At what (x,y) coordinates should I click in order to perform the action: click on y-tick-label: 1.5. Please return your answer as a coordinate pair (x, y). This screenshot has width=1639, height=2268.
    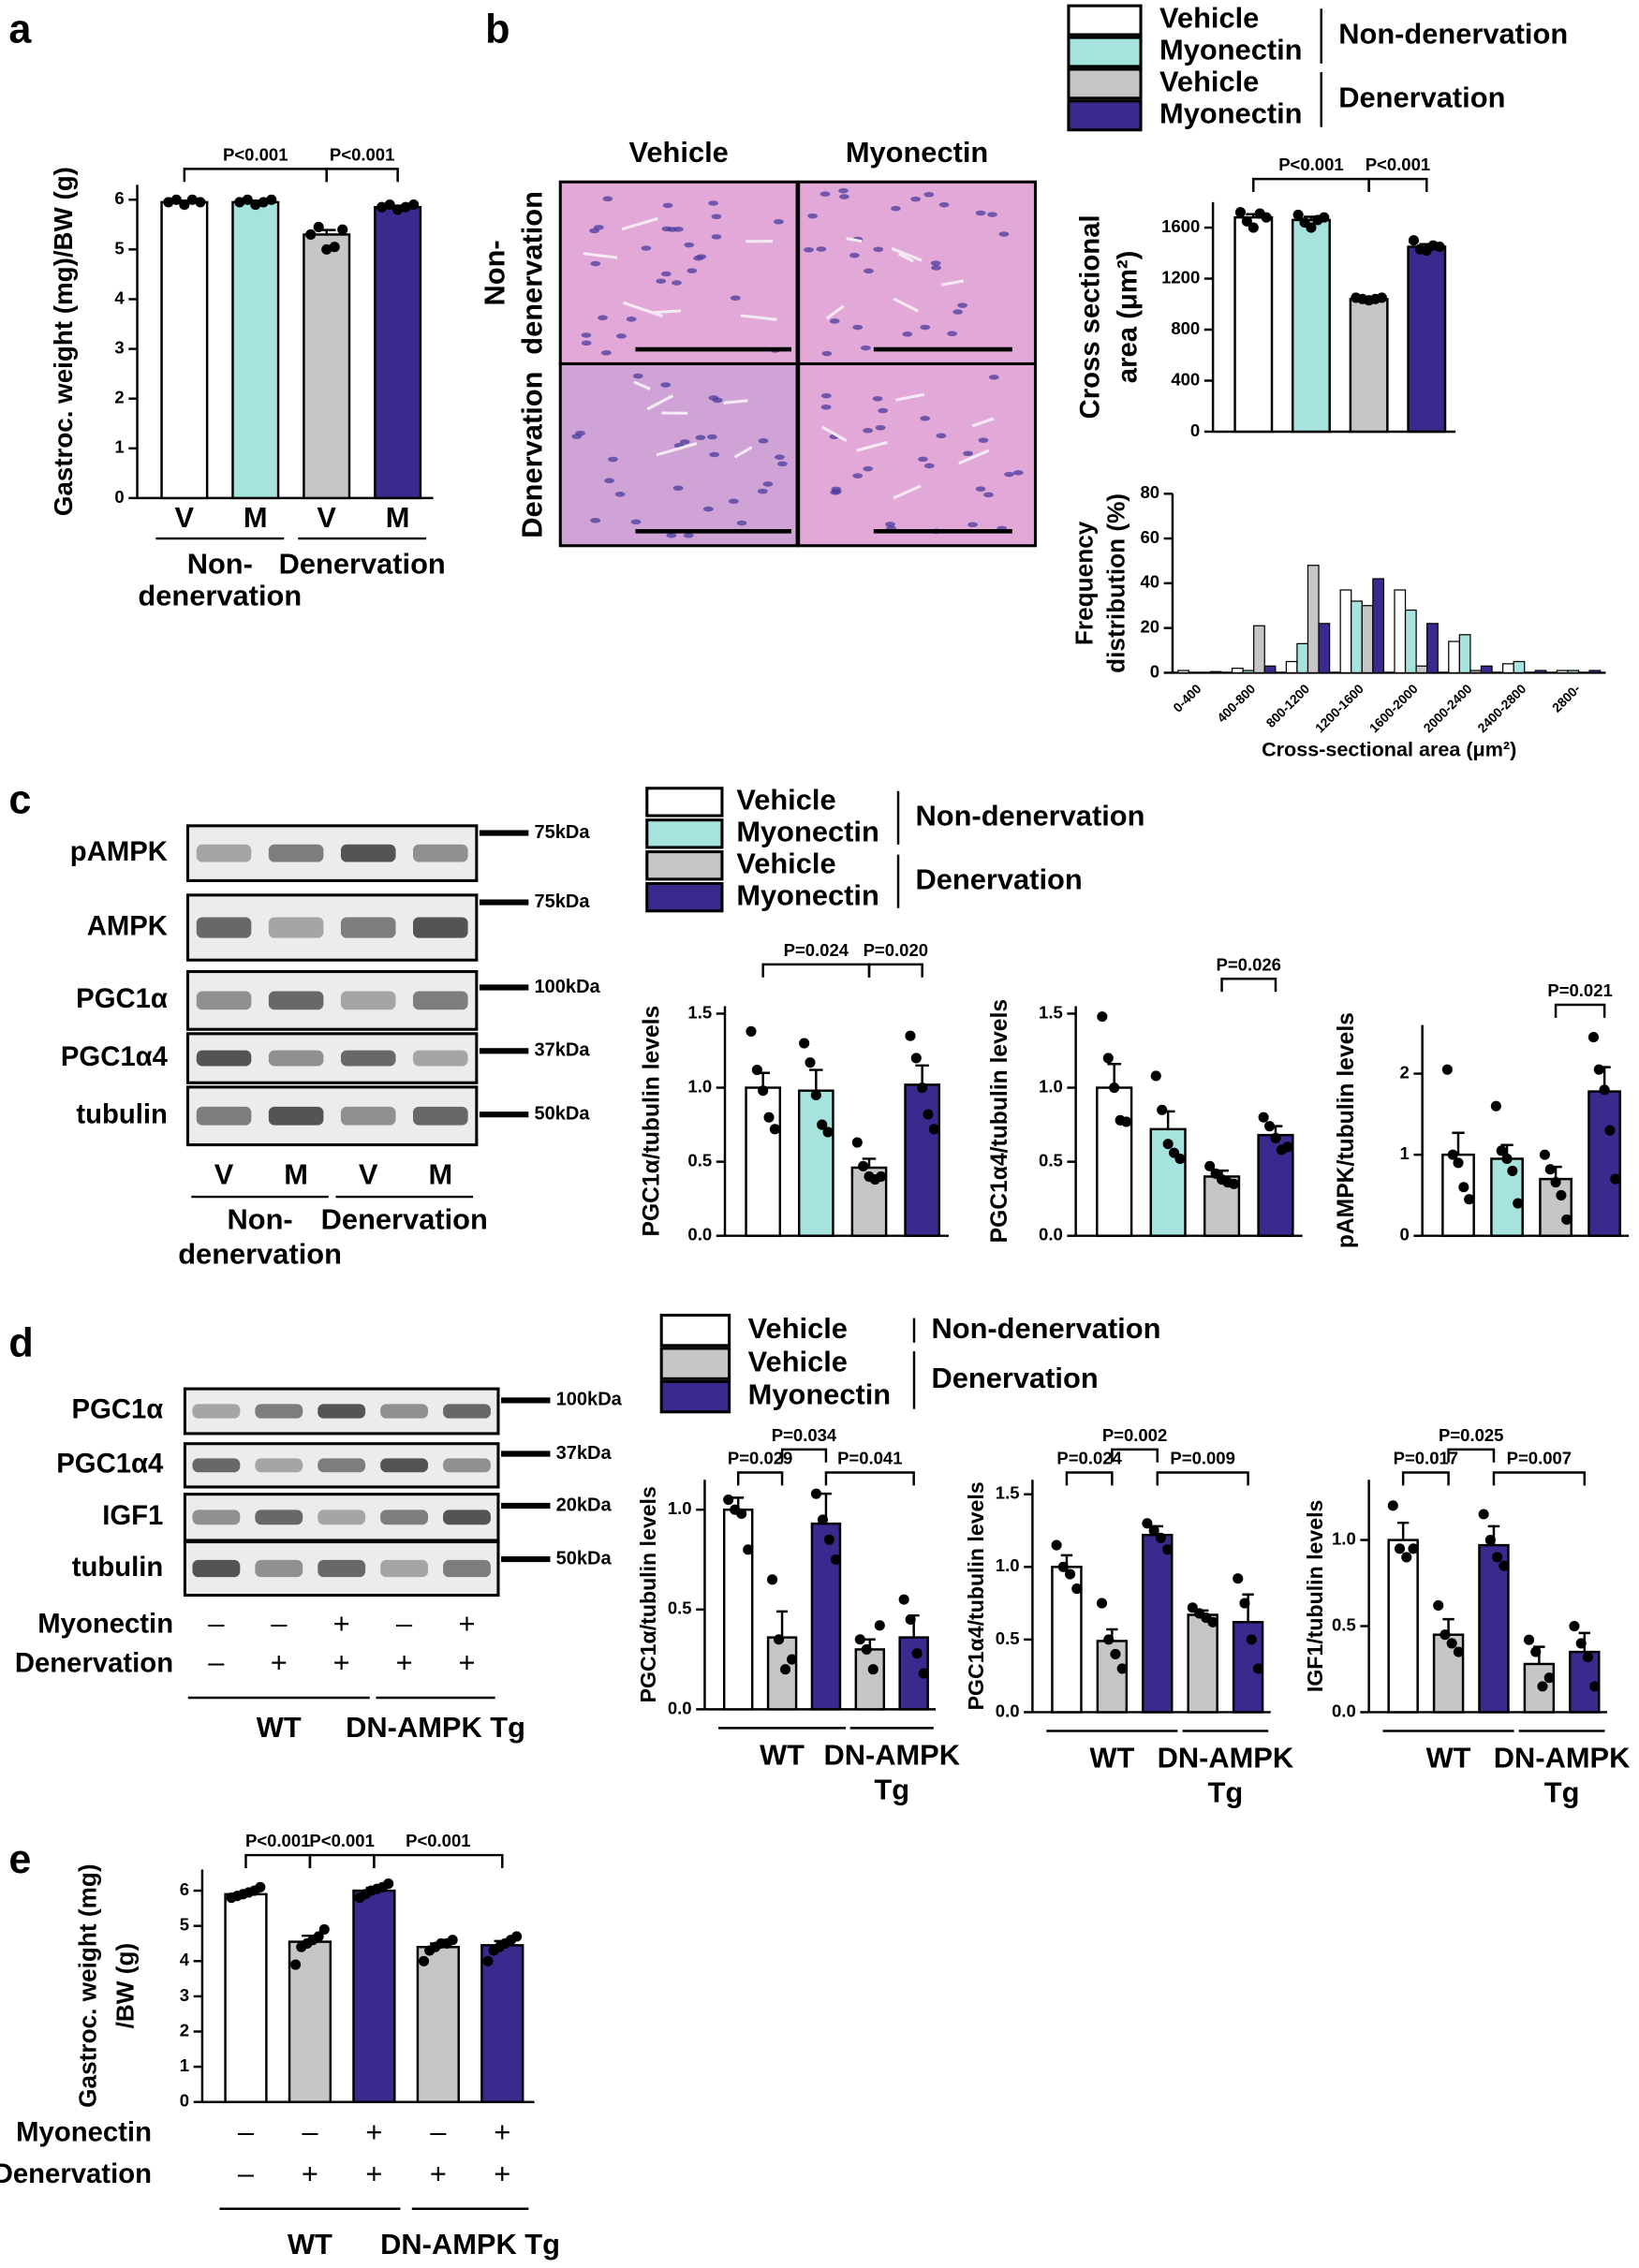
    Looking at the image, I should click on (1051, 1012).